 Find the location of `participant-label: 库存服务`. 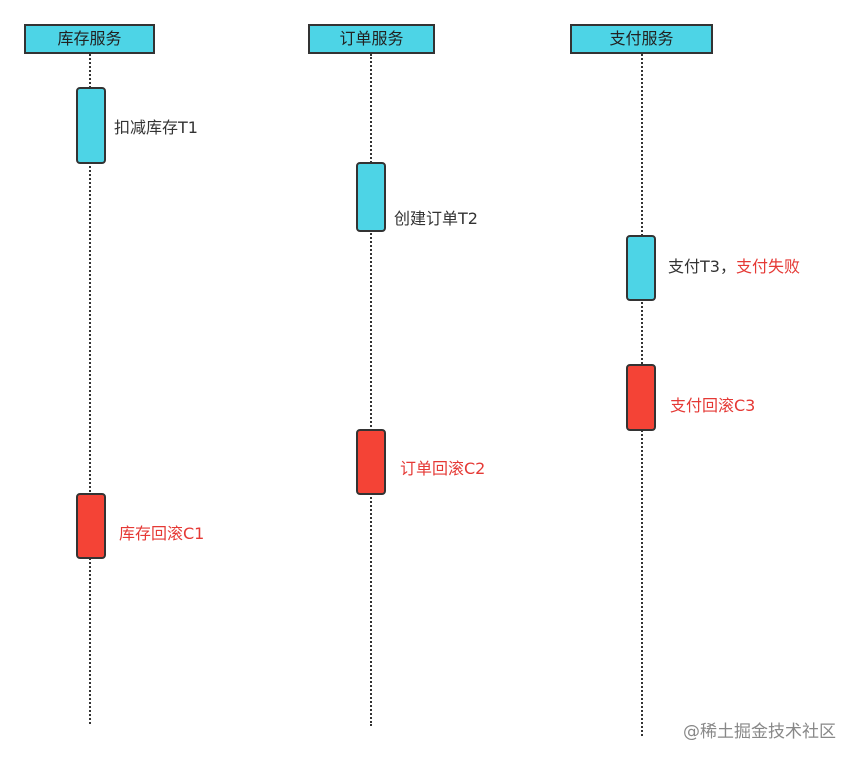

participant-label: 库存服务 is located at coordinates (89, 38).